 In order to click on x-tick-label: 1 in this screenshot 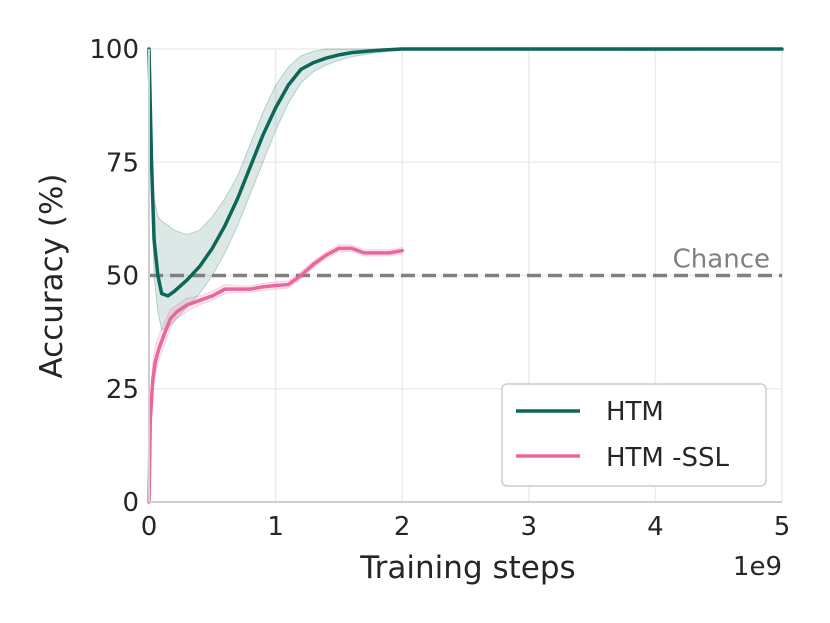, I will do `click(275, 527)`.